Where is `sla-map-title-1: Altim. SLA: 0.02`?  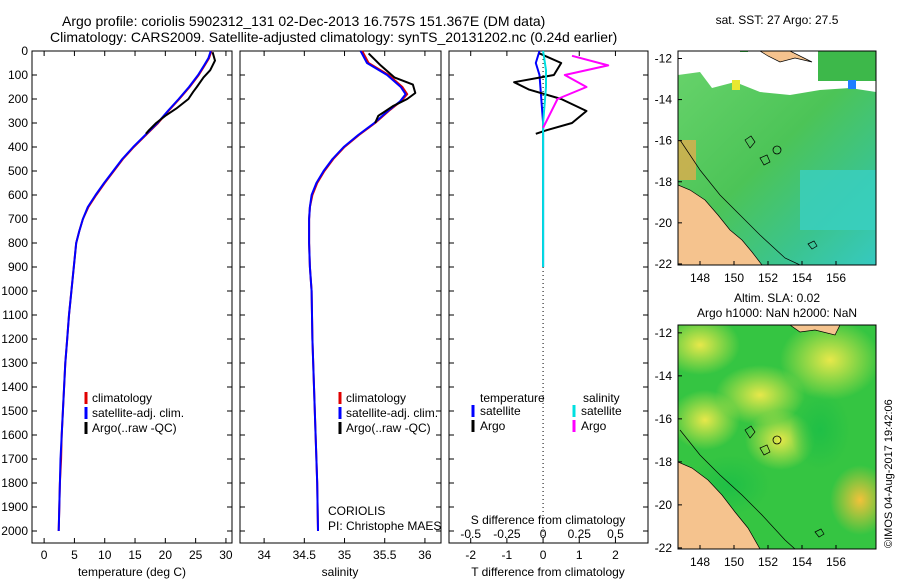
sla-map-title-1: Altim. SLA: 0.02 is located at coordinates (777, 298).